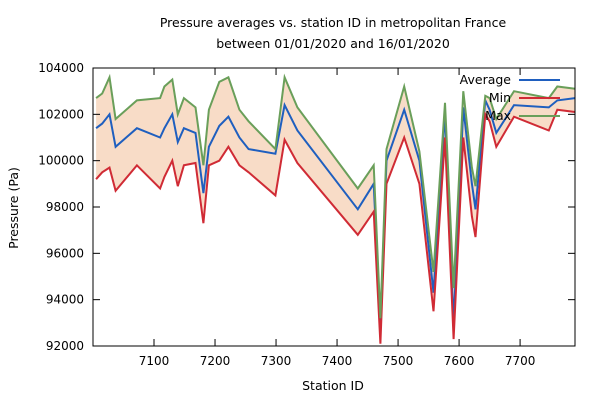 The image size is (600, 400). I want to click on x-axis-label: Station ID, so click(333, 385).